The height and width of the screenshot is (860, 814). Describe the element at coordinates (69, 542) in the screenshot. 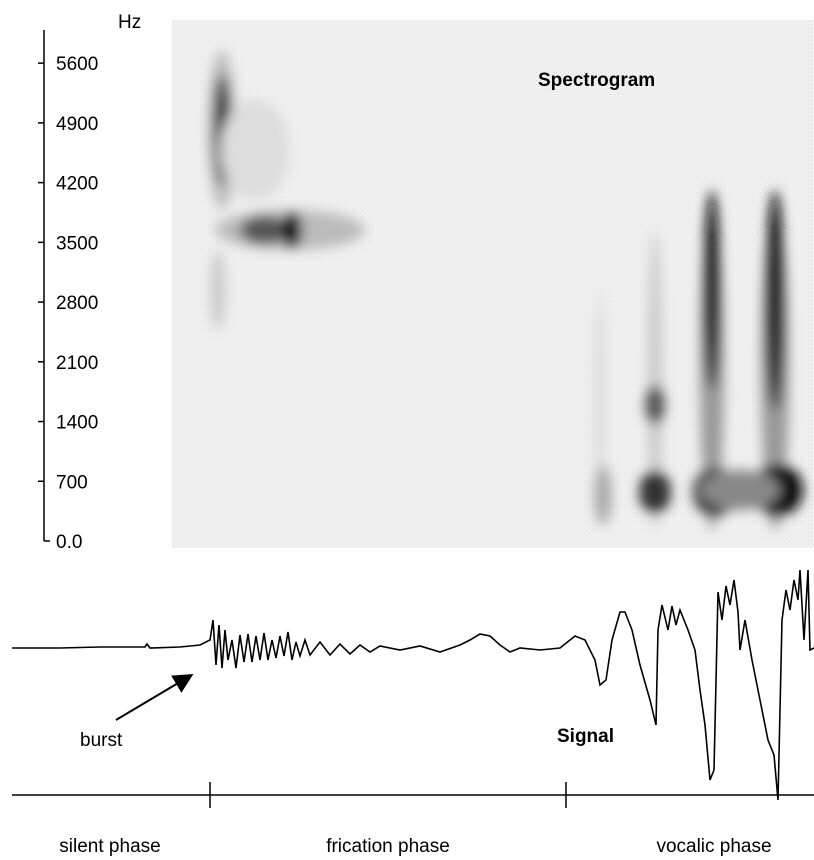

I see `tick-label: 0.0` at that location.